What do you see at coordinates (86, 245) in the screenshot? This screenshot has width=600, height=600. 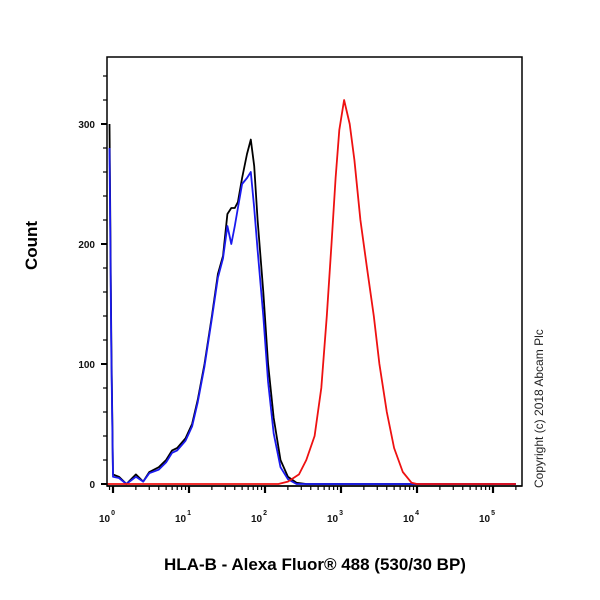 I see `y-tick-label: 200` at bounding box center [86, 245].